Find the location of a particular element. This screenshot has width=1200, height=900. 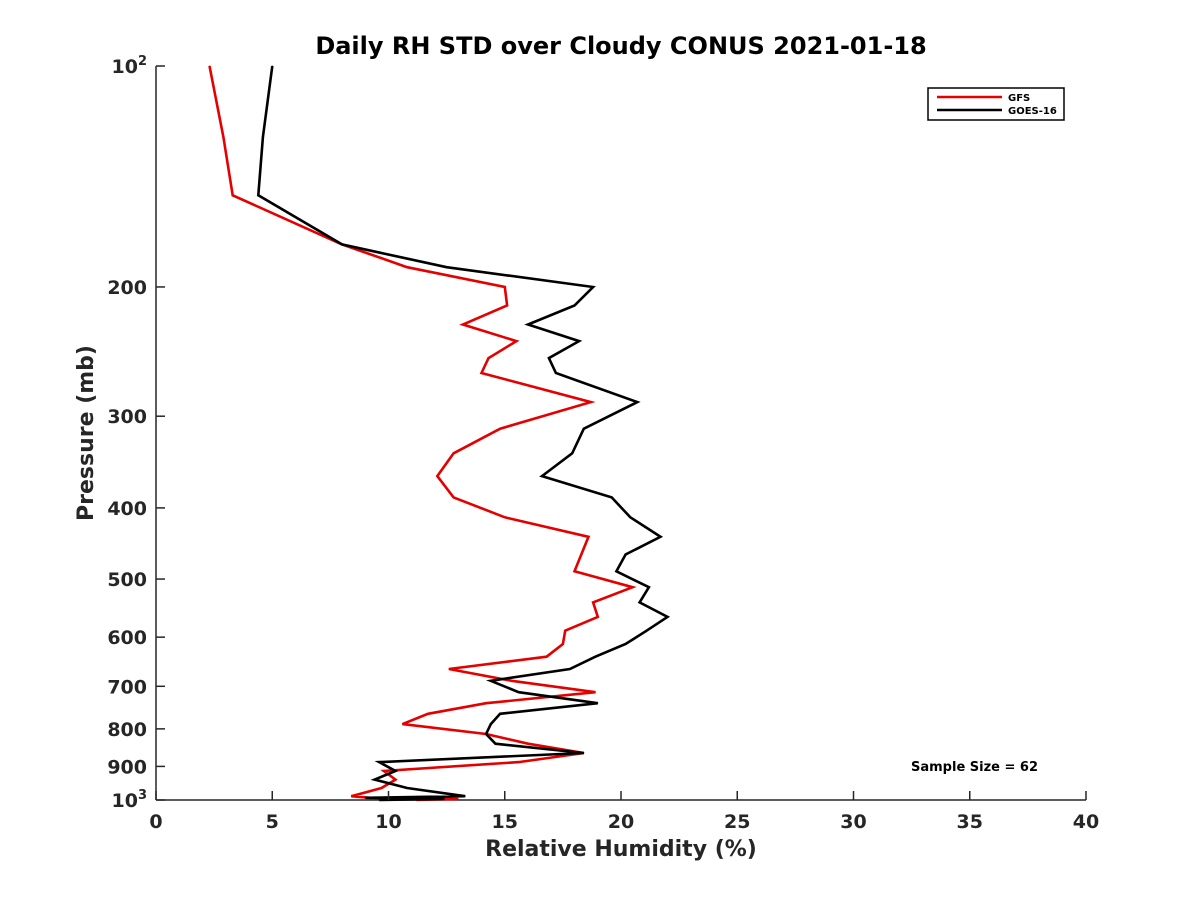

y-tick-label: 300 is located at coordinates (127, 417).